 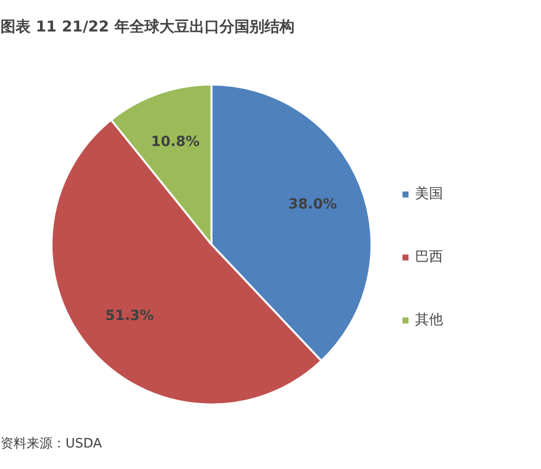 What do you see at coordinates (429, 194) in the screenshot?
I see `legend-label: 美国` at bounding box center [429, 194].